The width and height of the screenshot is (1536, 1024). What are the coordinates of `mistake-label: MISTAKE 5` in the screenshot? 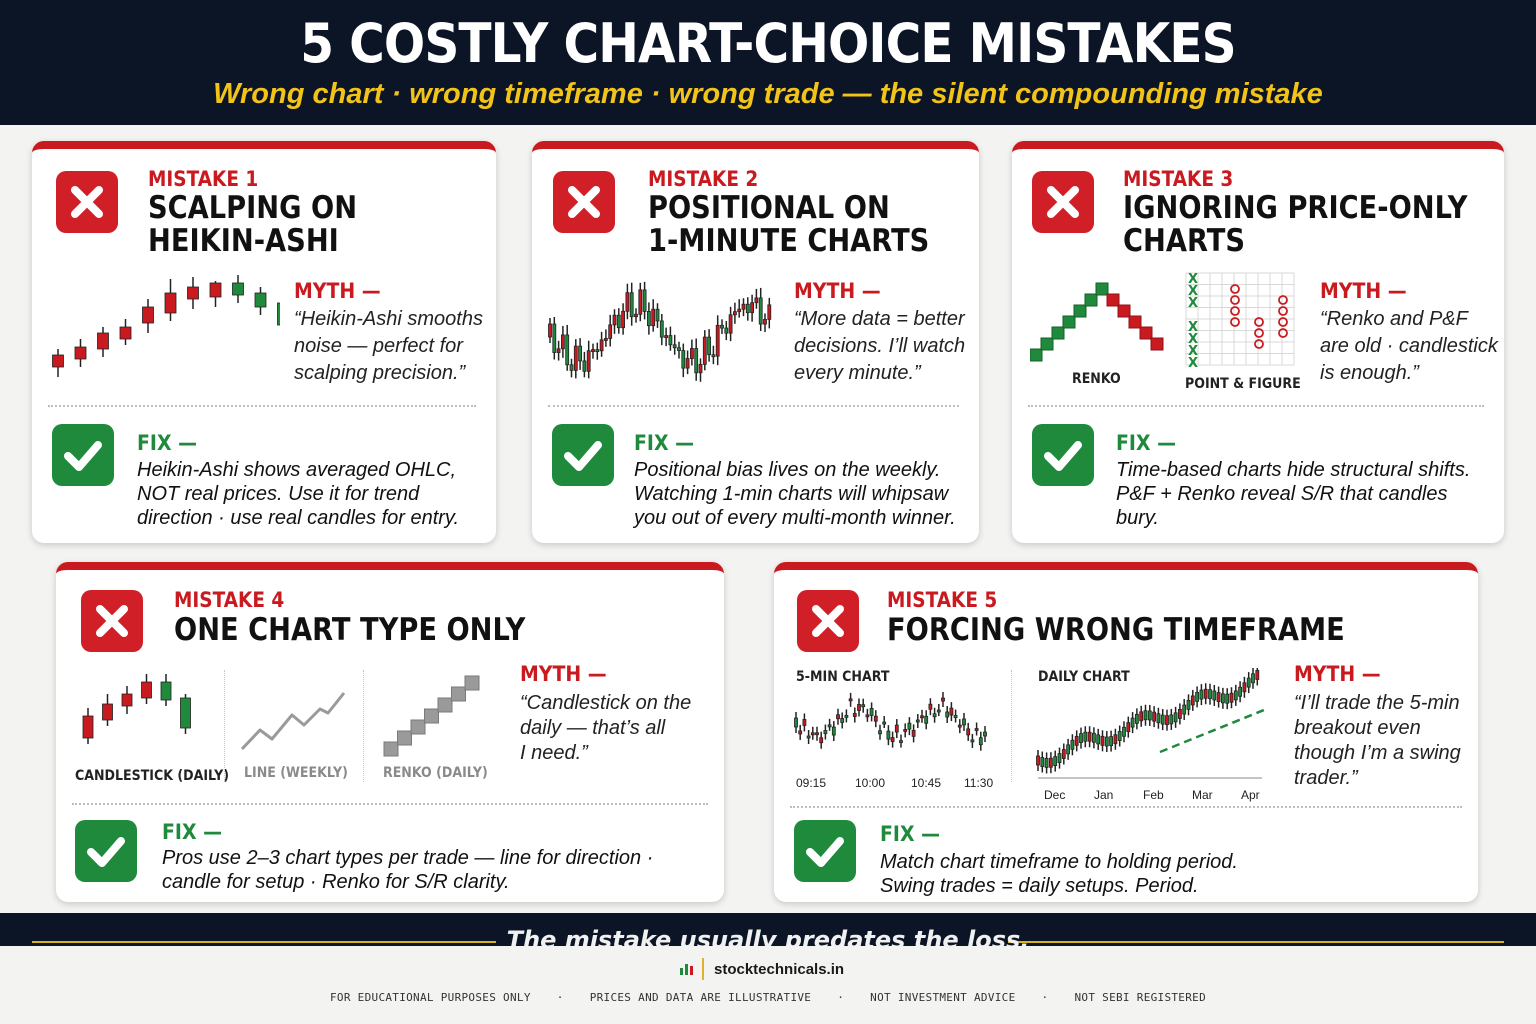 It's located at (942, 600).